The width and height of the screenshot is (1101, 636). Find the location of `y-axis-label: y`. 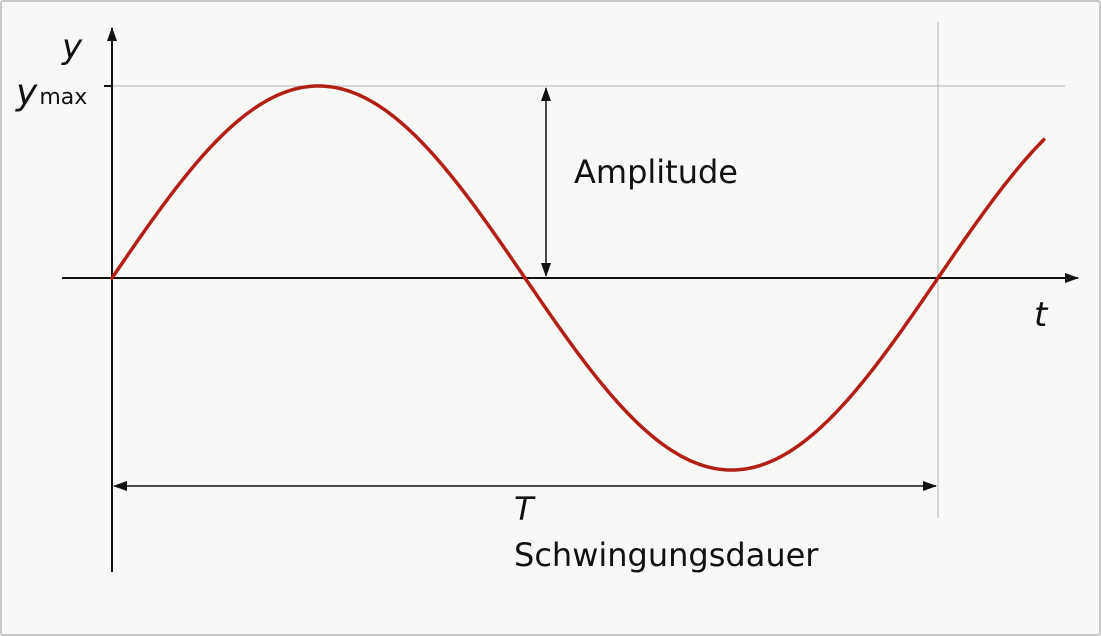

y-axis-label: y is located at coordinates (72, 47).